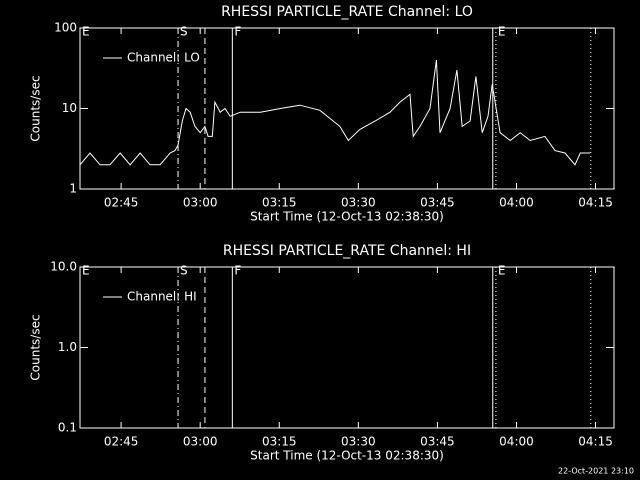 This screenshot has height=480, width=640. I want to click on timestamp: 22-Oct-2021 23:10, so click(596, 471).